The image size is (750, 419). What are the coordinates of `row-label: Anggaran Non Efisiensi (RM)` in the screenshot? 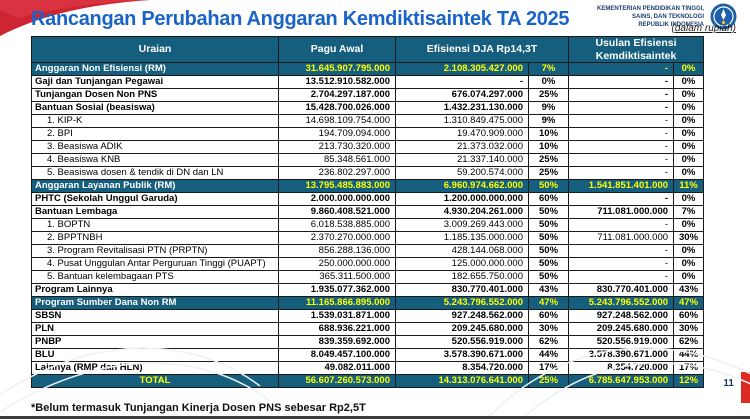 It's located at (155, 69).